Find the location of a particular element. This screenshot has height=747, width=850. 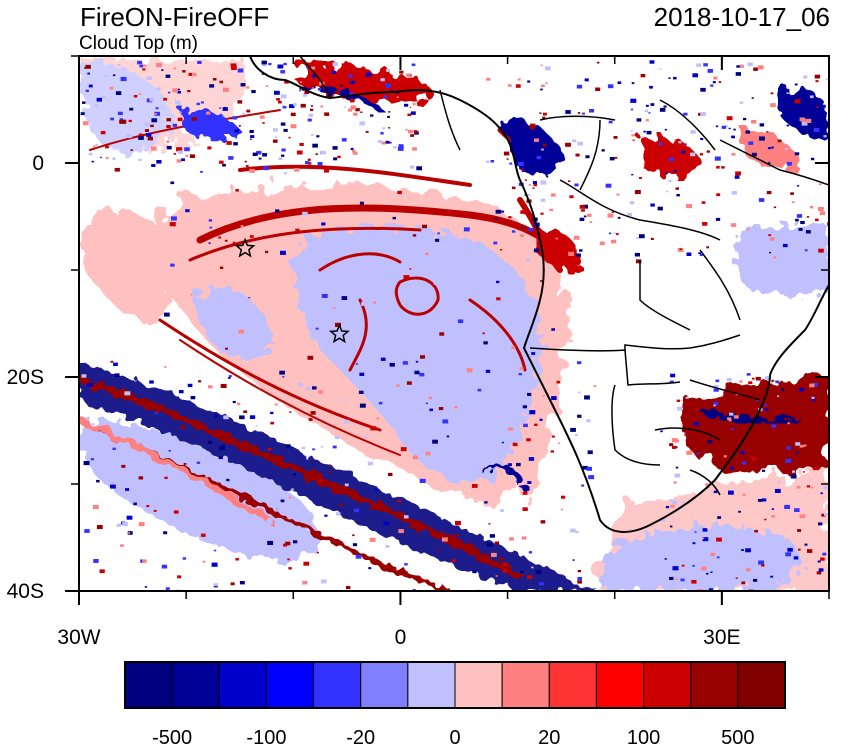

x-tick-label: 0 is located at coordinates (401, 637).